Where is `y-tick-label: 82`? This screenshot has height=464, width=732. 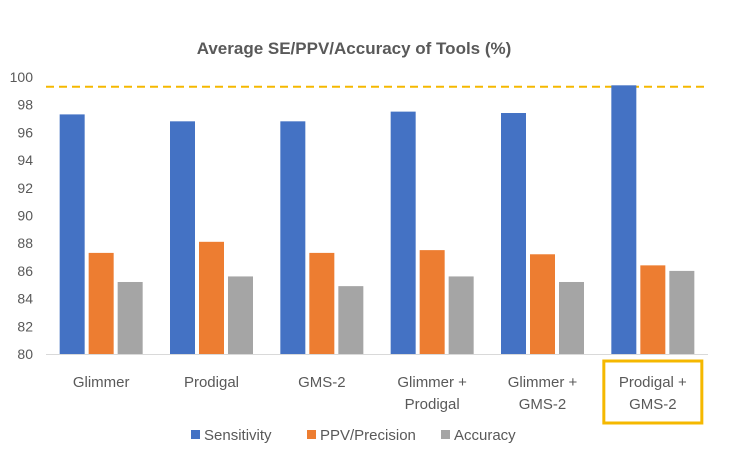 y-tick-label: 82 is located at coordinates (25, 326).